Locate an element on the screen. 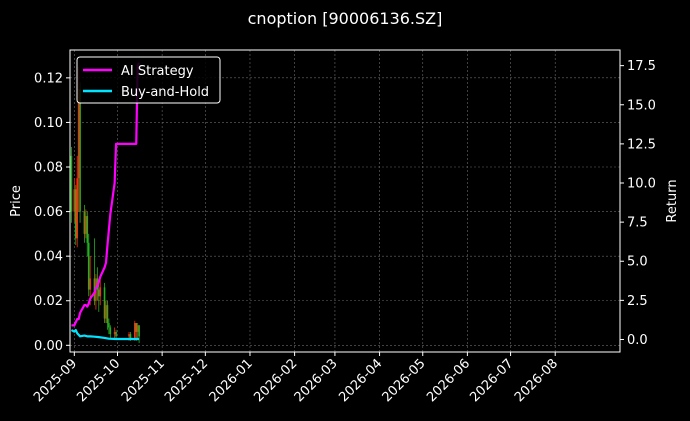 Image resolution: width=690 pixels, height=421 pixels. right-tick-label: 0.0 is located at coordinates (637, 340).